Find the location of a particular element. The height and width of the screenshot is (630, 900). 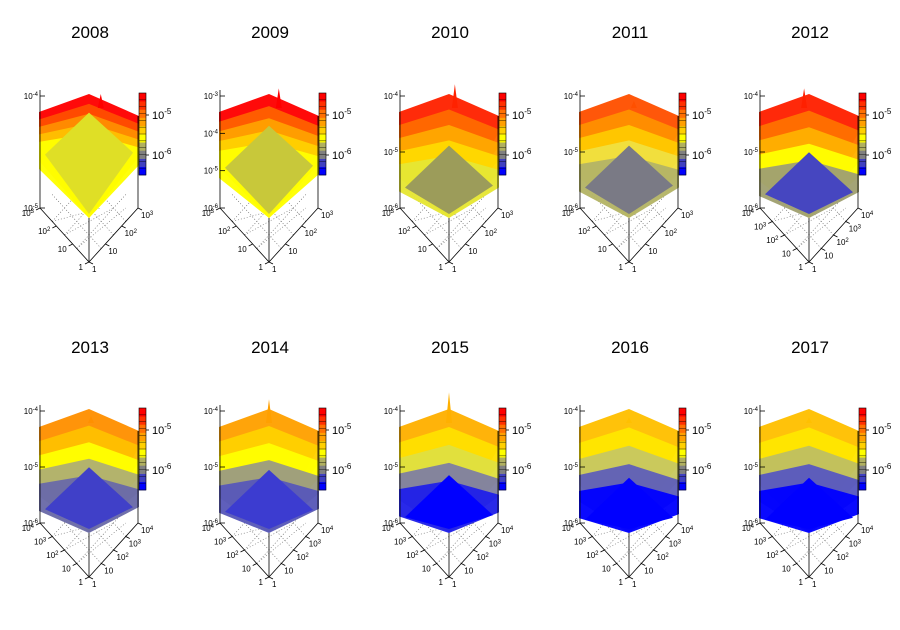

y-tick-label: 1 is located at coordinates (441, 267).